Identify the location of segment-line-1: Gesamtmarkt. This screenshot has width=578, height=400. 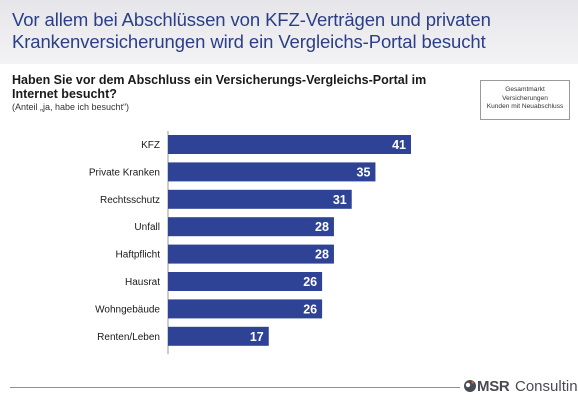
(525, 89).